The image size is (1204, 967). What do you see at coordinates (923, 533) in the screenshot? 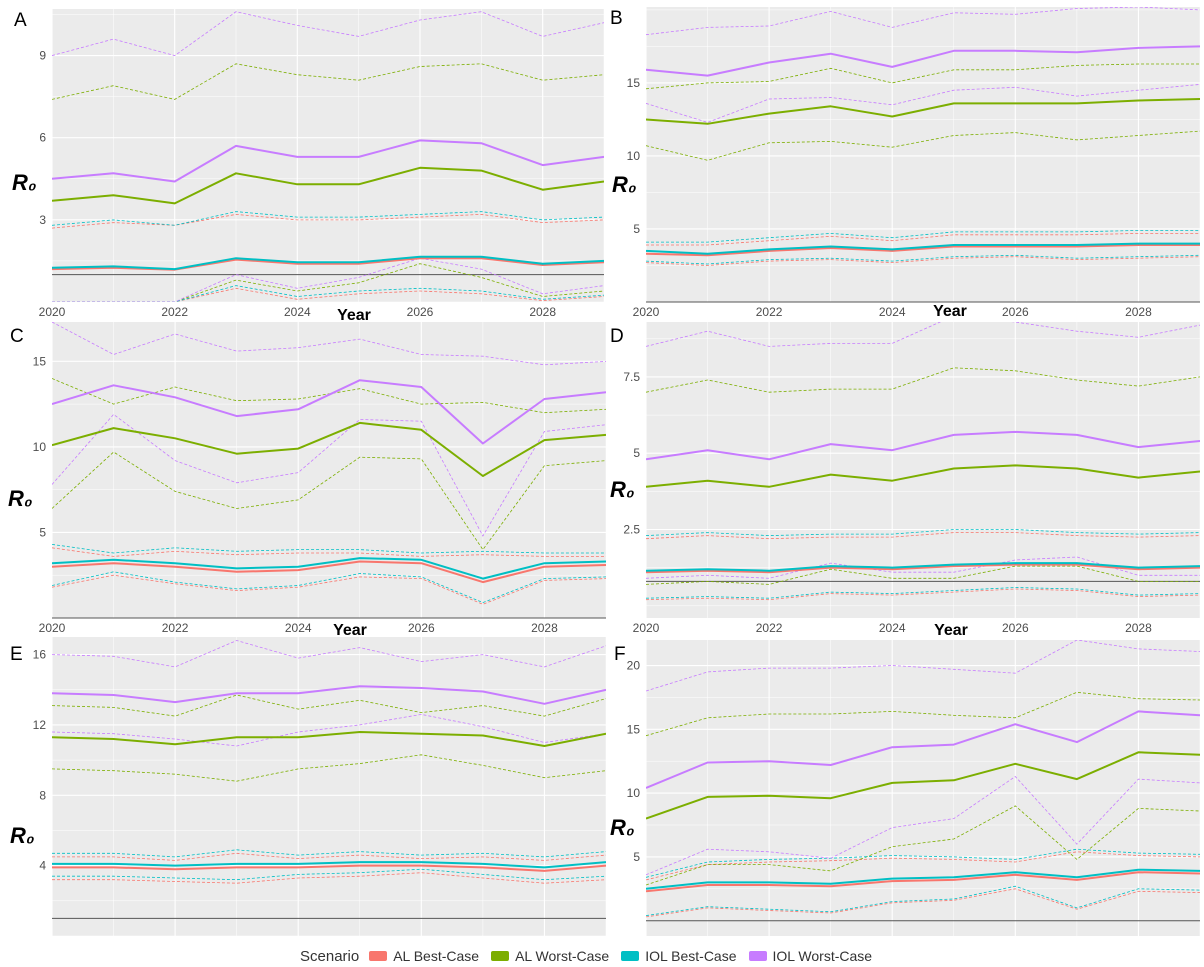
I see `panel-d-iol-best-case-upper-bound` at bounding box center [923, 533].